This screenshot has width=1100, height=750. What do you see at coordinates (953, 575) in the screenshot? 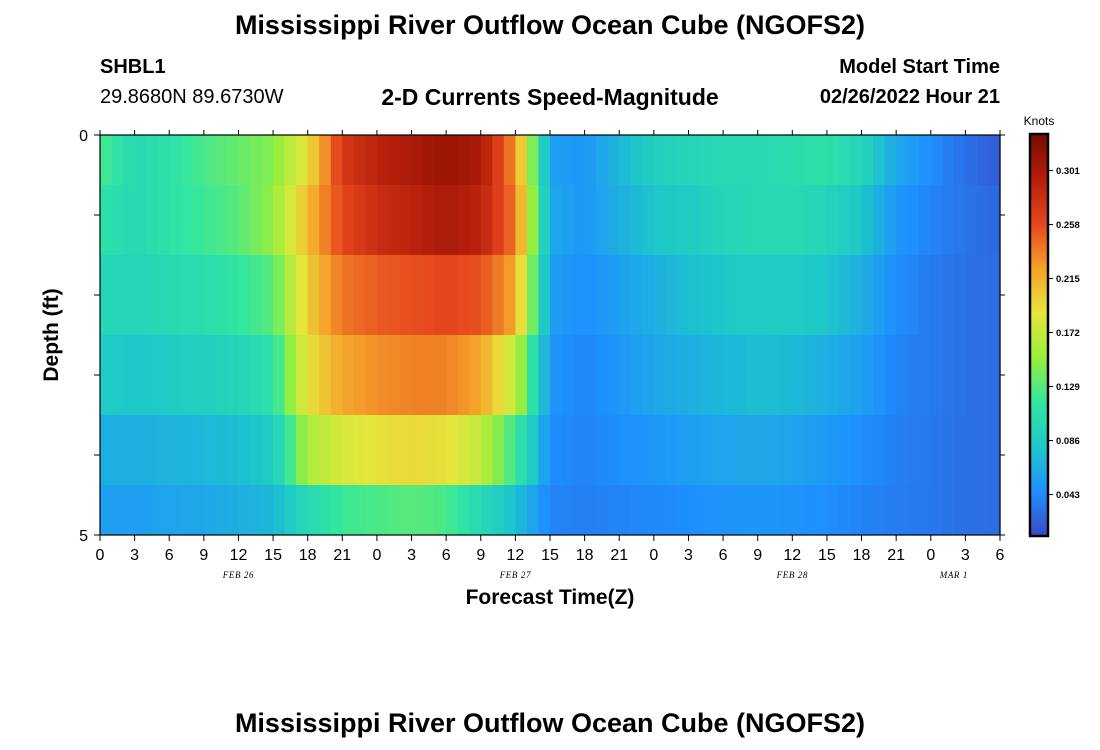
I see `date-label: MAR 1` at bounding box center [953, 575].